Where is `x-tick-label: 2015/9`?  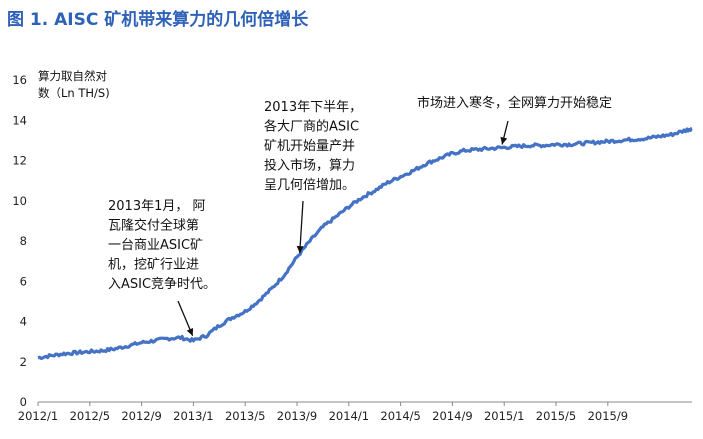 x-tick-label: 2015/9 is located at coordinates (608, 416).